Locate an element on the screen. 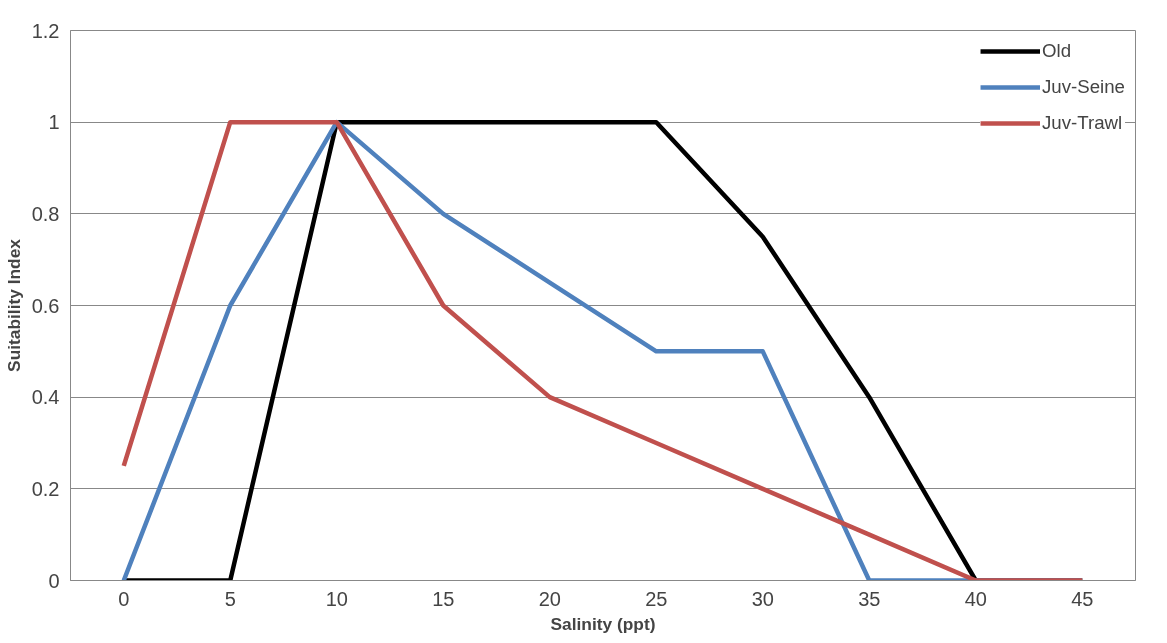 The width and height of the screenshot is (1167, 643). y-tick-label: 0.8 is located at coordinates (45, 213).